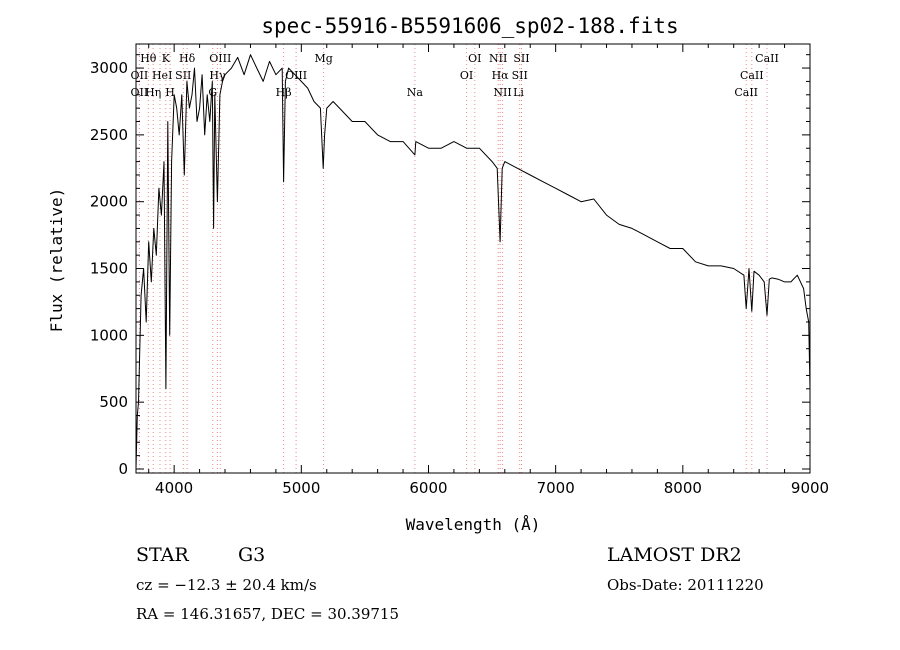  What do you see at coordinates (685, 585) in the screenshot?
I see `obs-date: Obs-Date: 20111220` at bounding box center [685, 585].